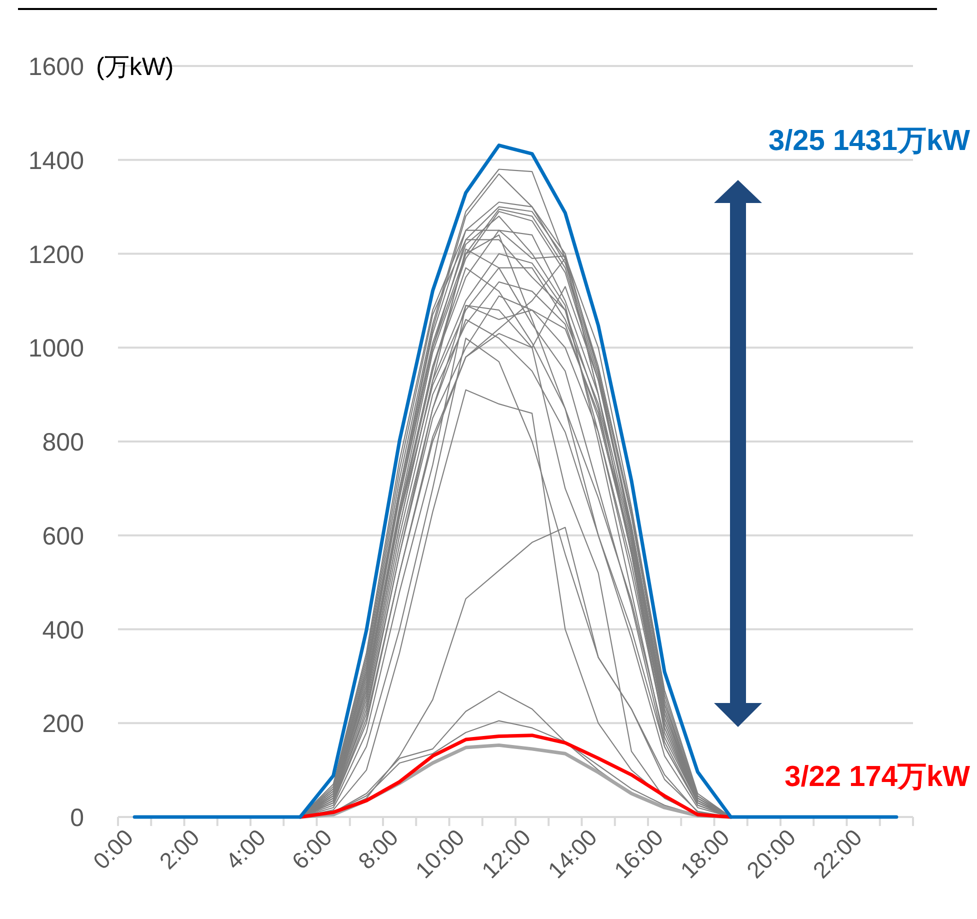  I want to click on y-tick-label: 0, so click(77, 818).